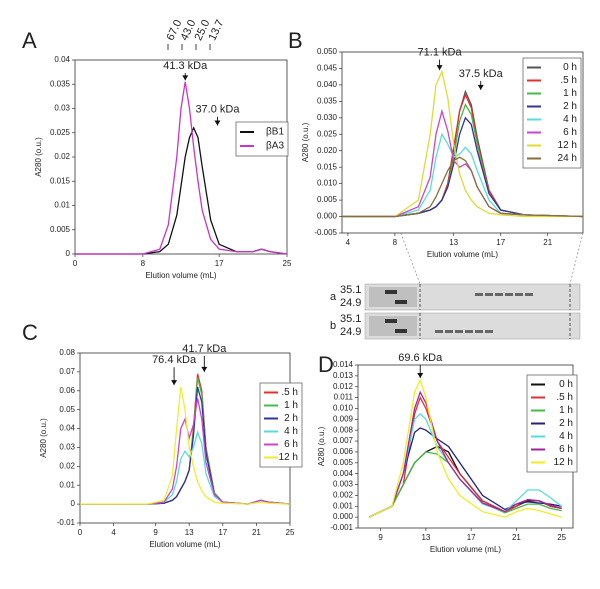  I want to click on panel-letter: B, so click(295, 40).